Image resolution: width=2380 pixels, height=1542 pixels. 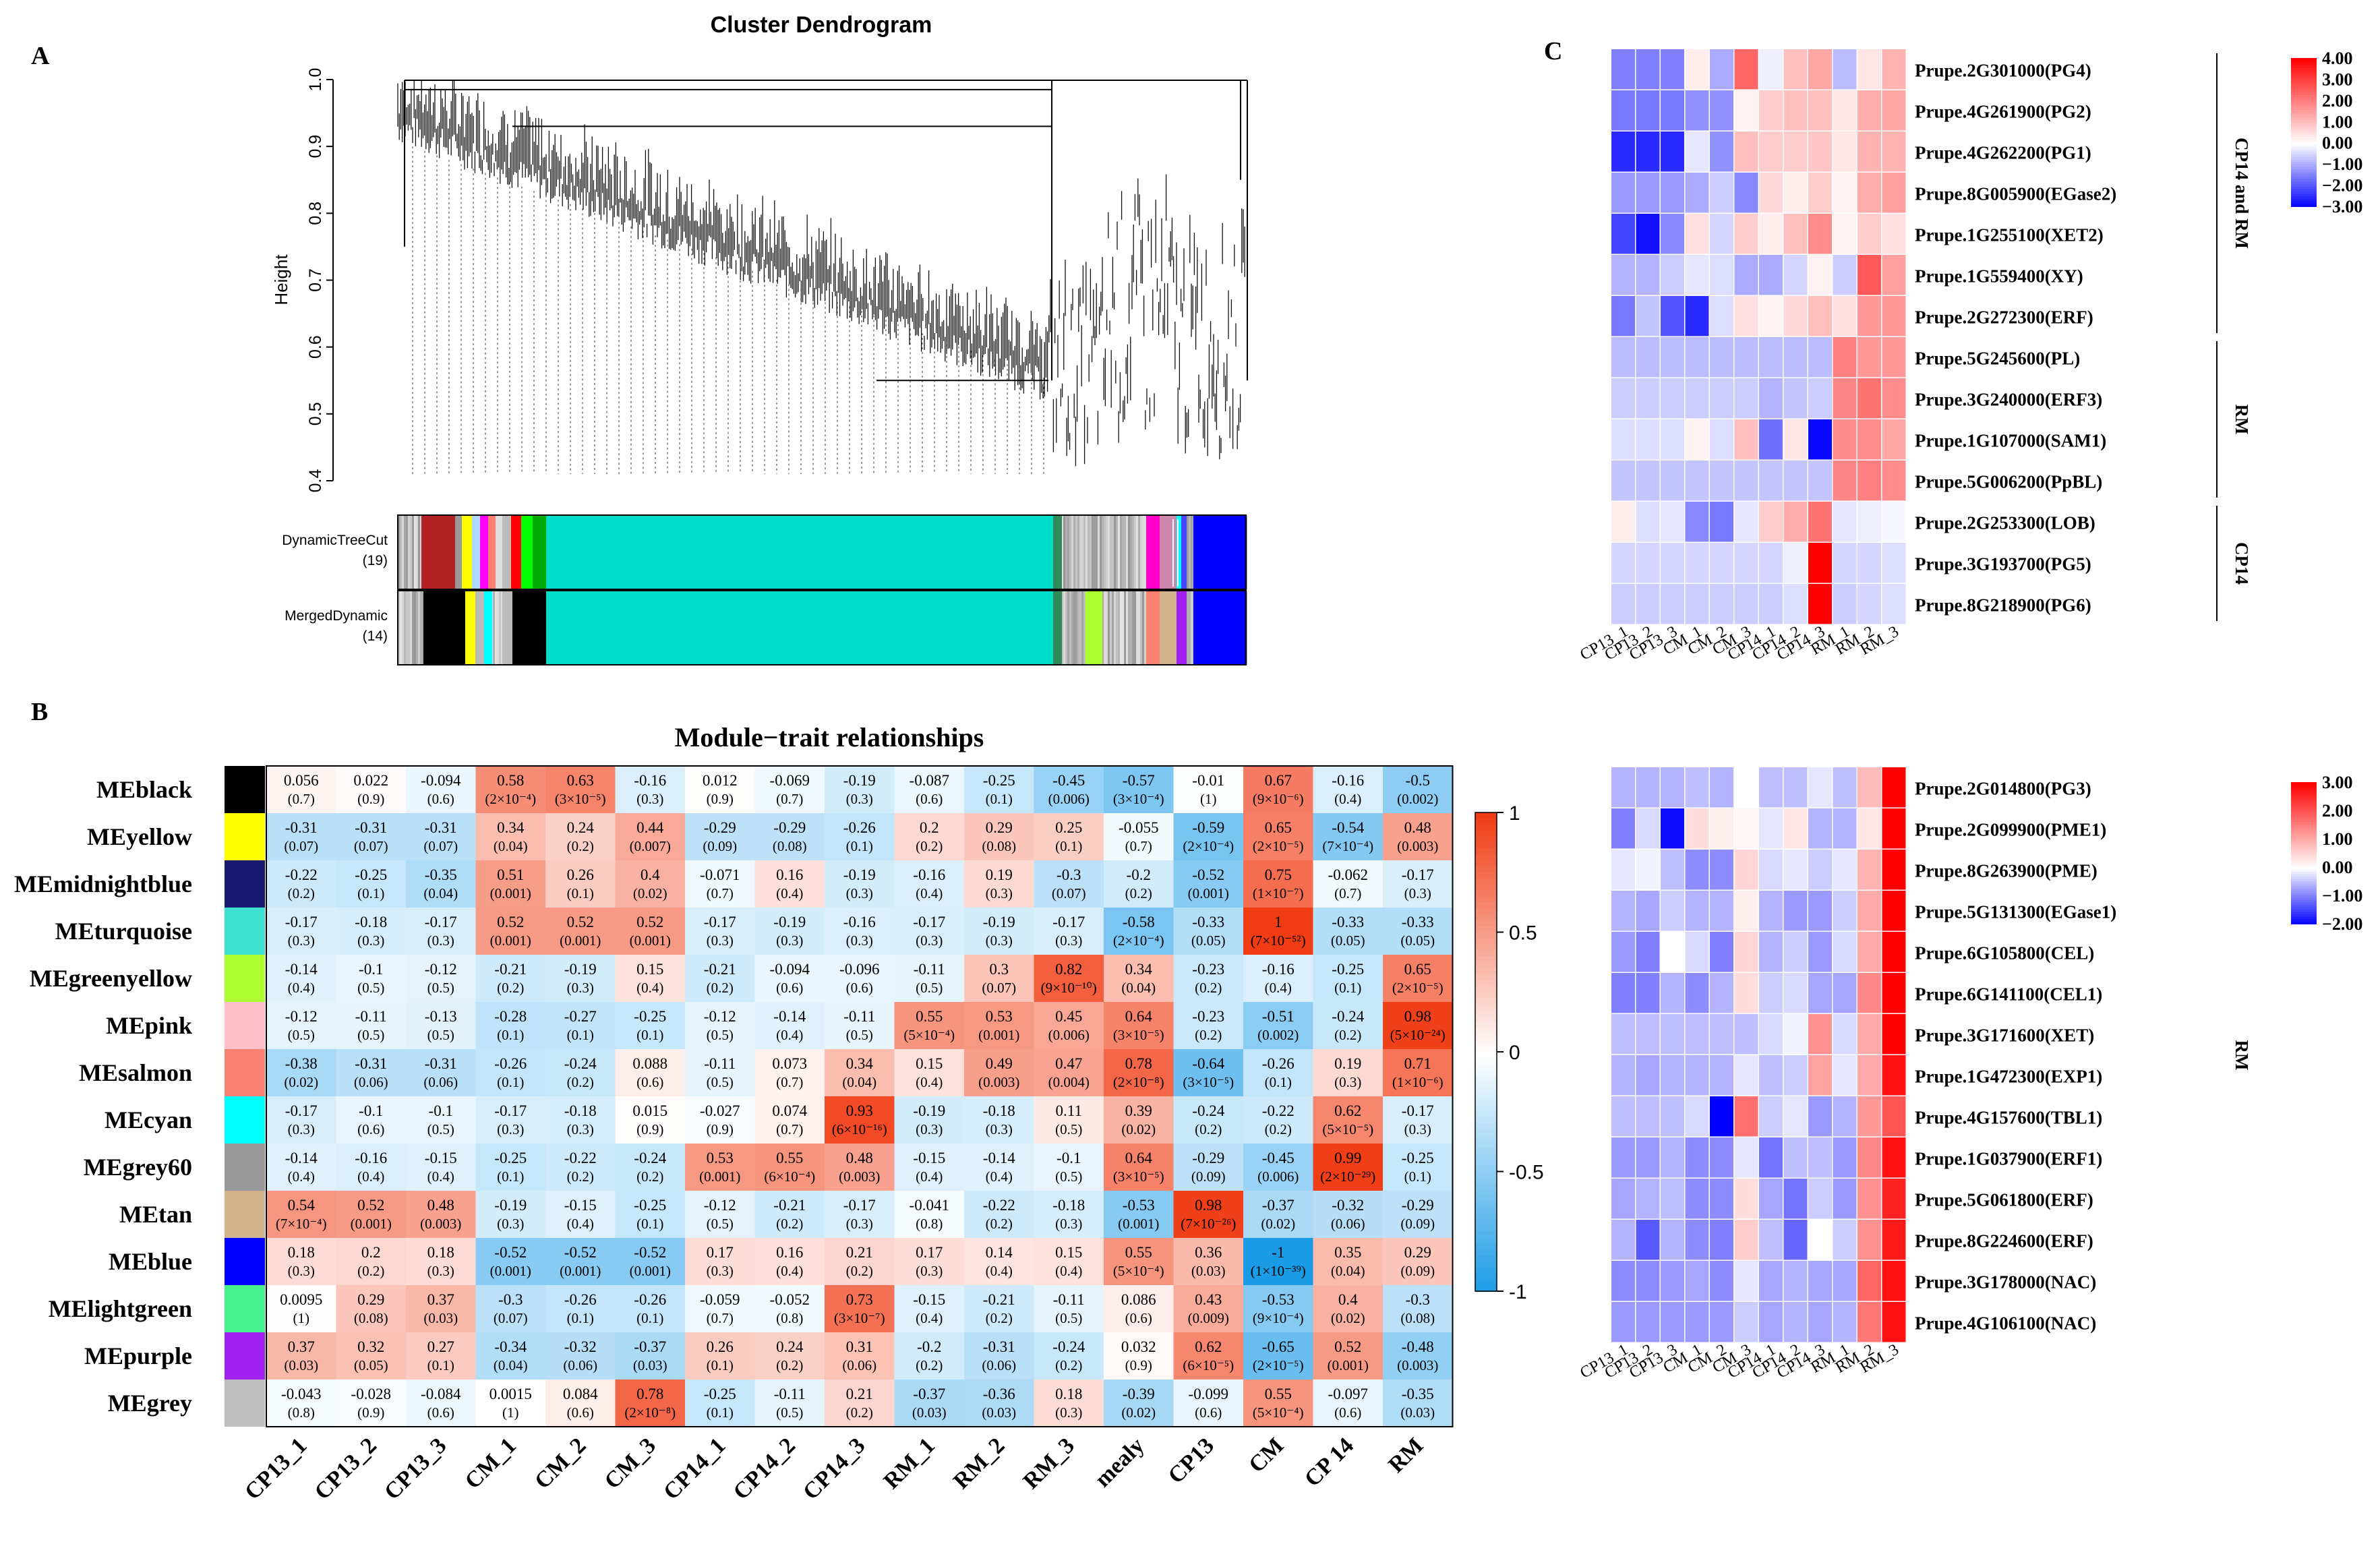 What do you see at coordinates (999, 1205) in the screenshot?
I see `module-trait-correlation: -0.22` at bounding box center [999, 1205].